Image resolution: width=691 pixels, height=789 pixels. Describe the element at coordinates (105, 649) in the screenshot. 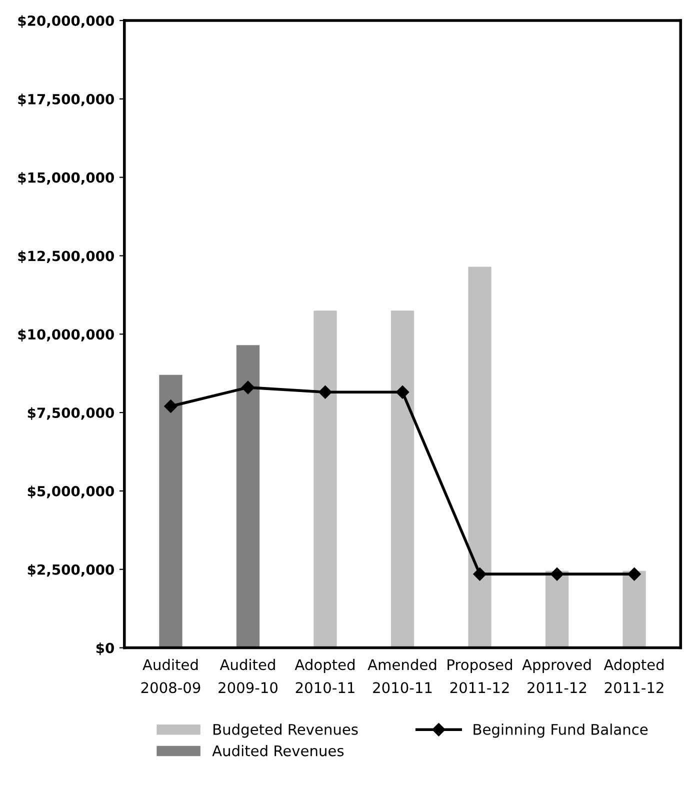

I see `y-tick-label: $0` at that location.